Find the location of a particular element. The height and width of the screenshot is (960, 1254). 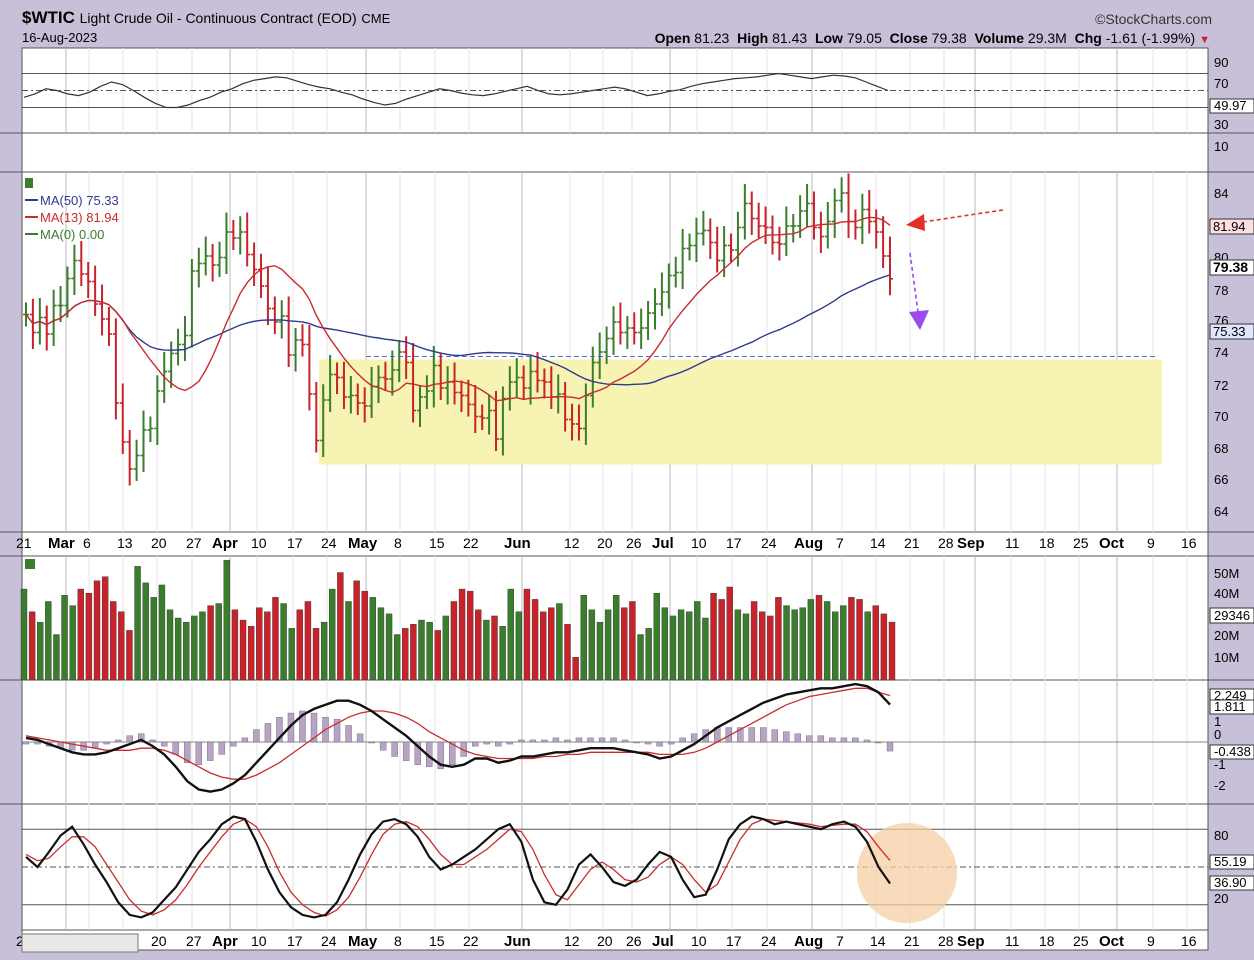

date-tick-label: 7 is located at coordinates (840, 543).